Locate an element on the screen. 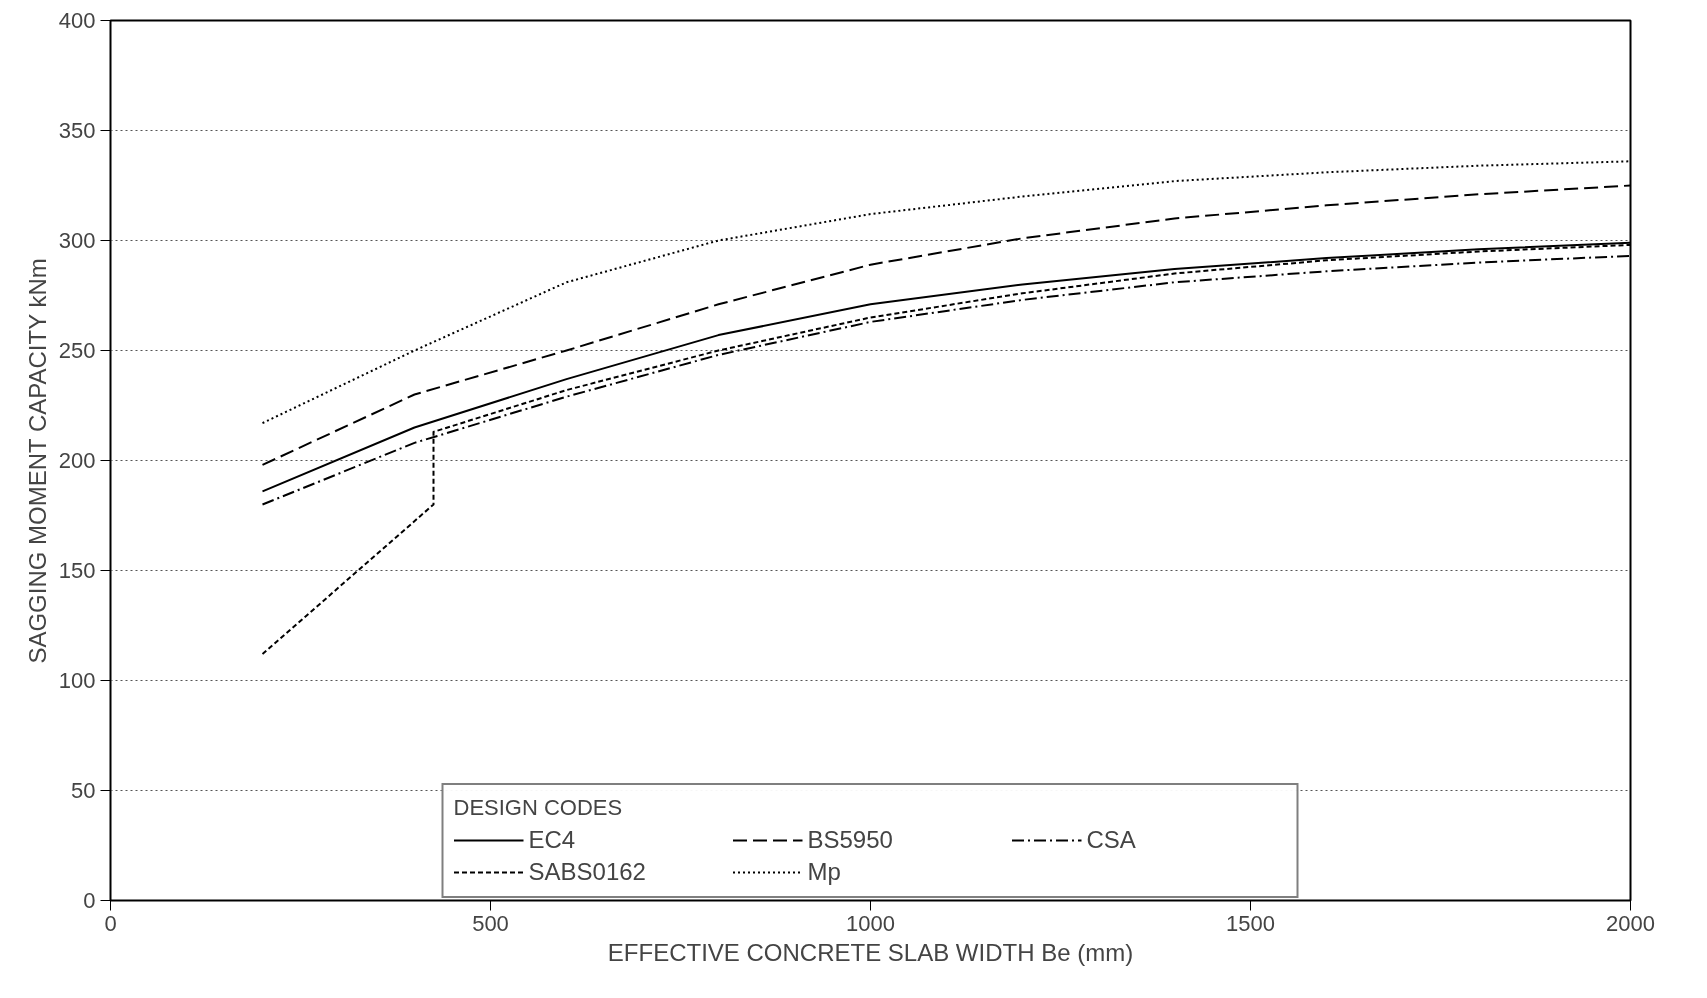 The image size is (1707, 998). y-tick-label: 350 is located at coordinates (77, 130).